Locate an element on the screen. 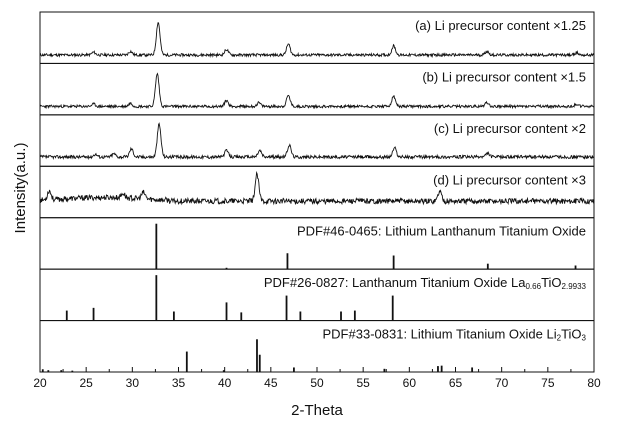 Image resolution: width=622 pixels, height=424 pixels. subscript: 0.66 is located at coordinates (533, 286).